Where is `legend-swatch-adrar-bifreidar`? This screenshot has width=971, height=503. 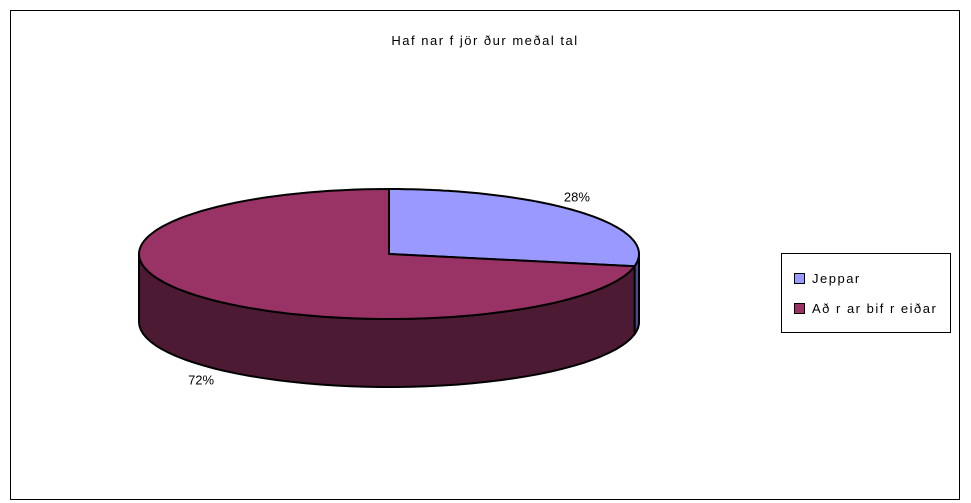
legend-swatch-adrar-bifreidar is located at coordinates (799, 308).